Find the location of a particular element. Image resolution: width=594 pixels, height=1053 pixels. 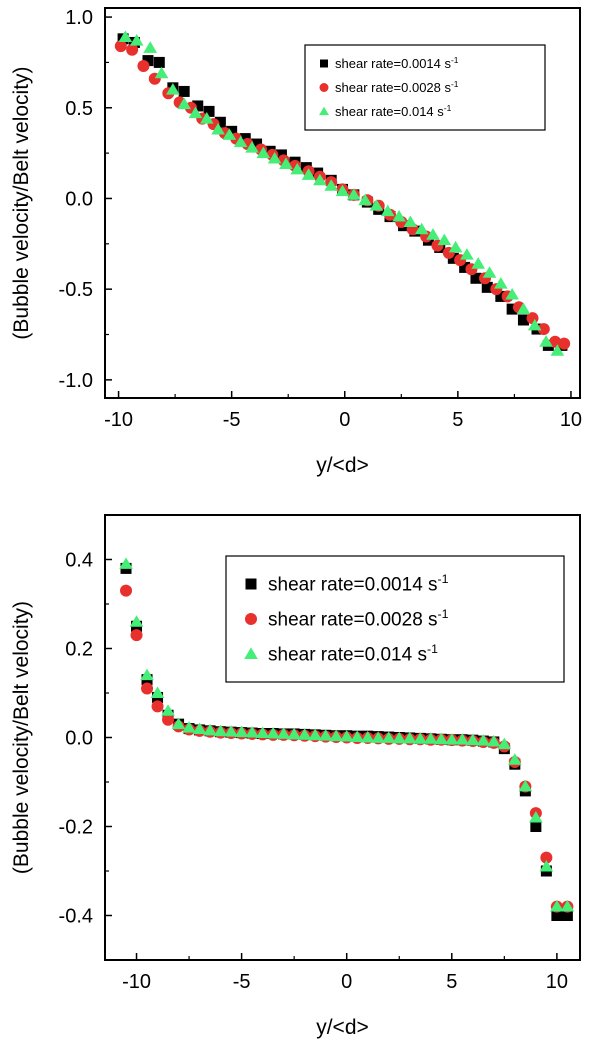

legend-box is located at coordinates (425, 87).